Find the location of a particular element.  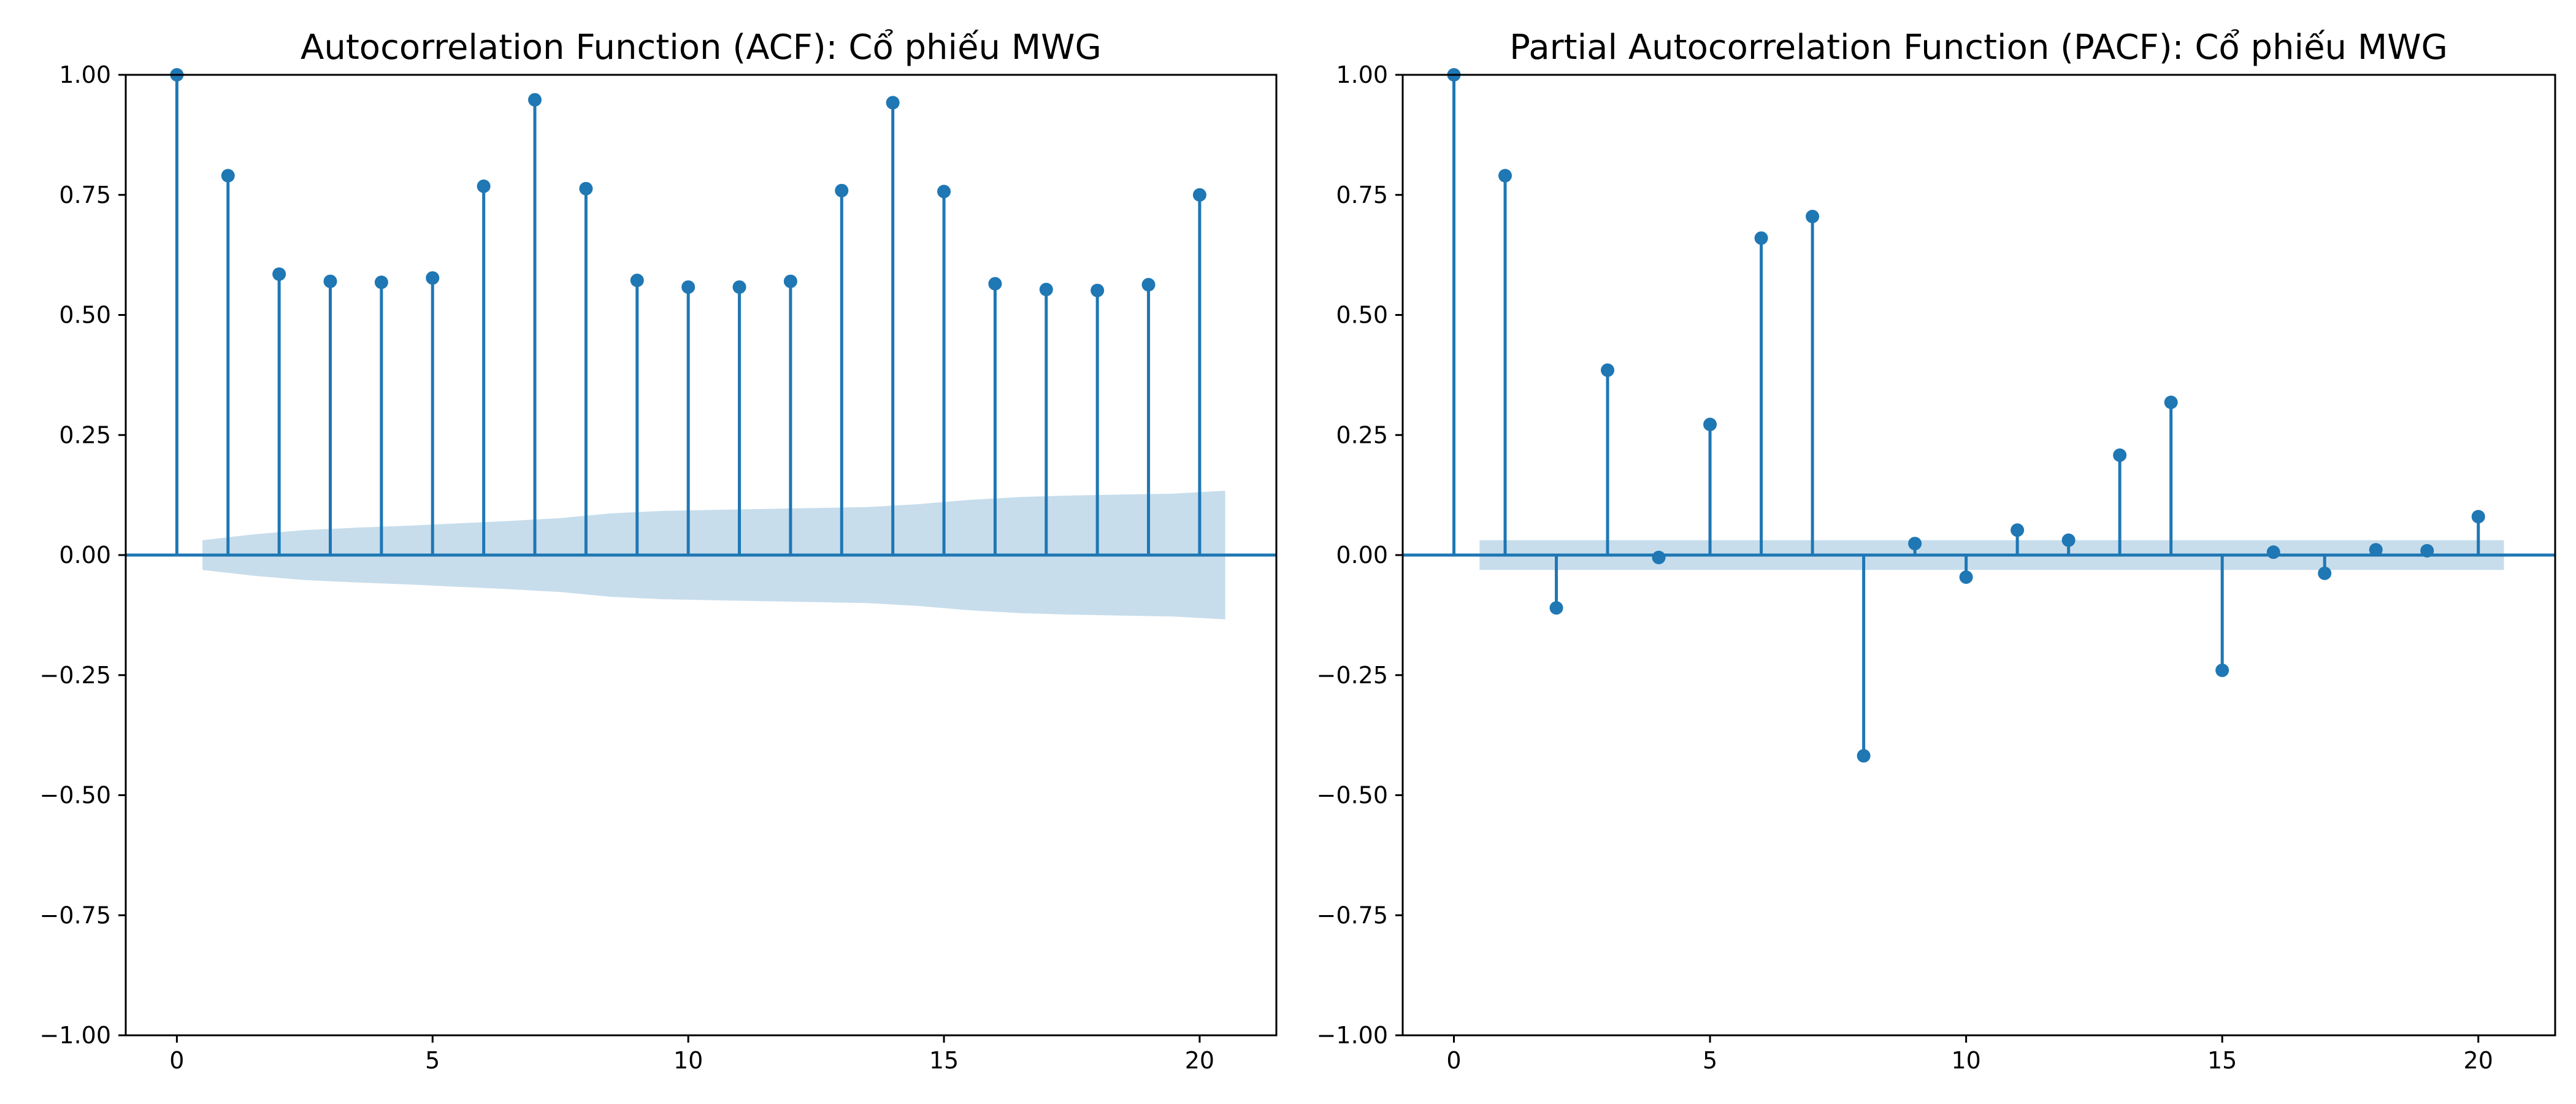

pacf-y-tick-label: −0.75 is located at coordinates (1352, 915).